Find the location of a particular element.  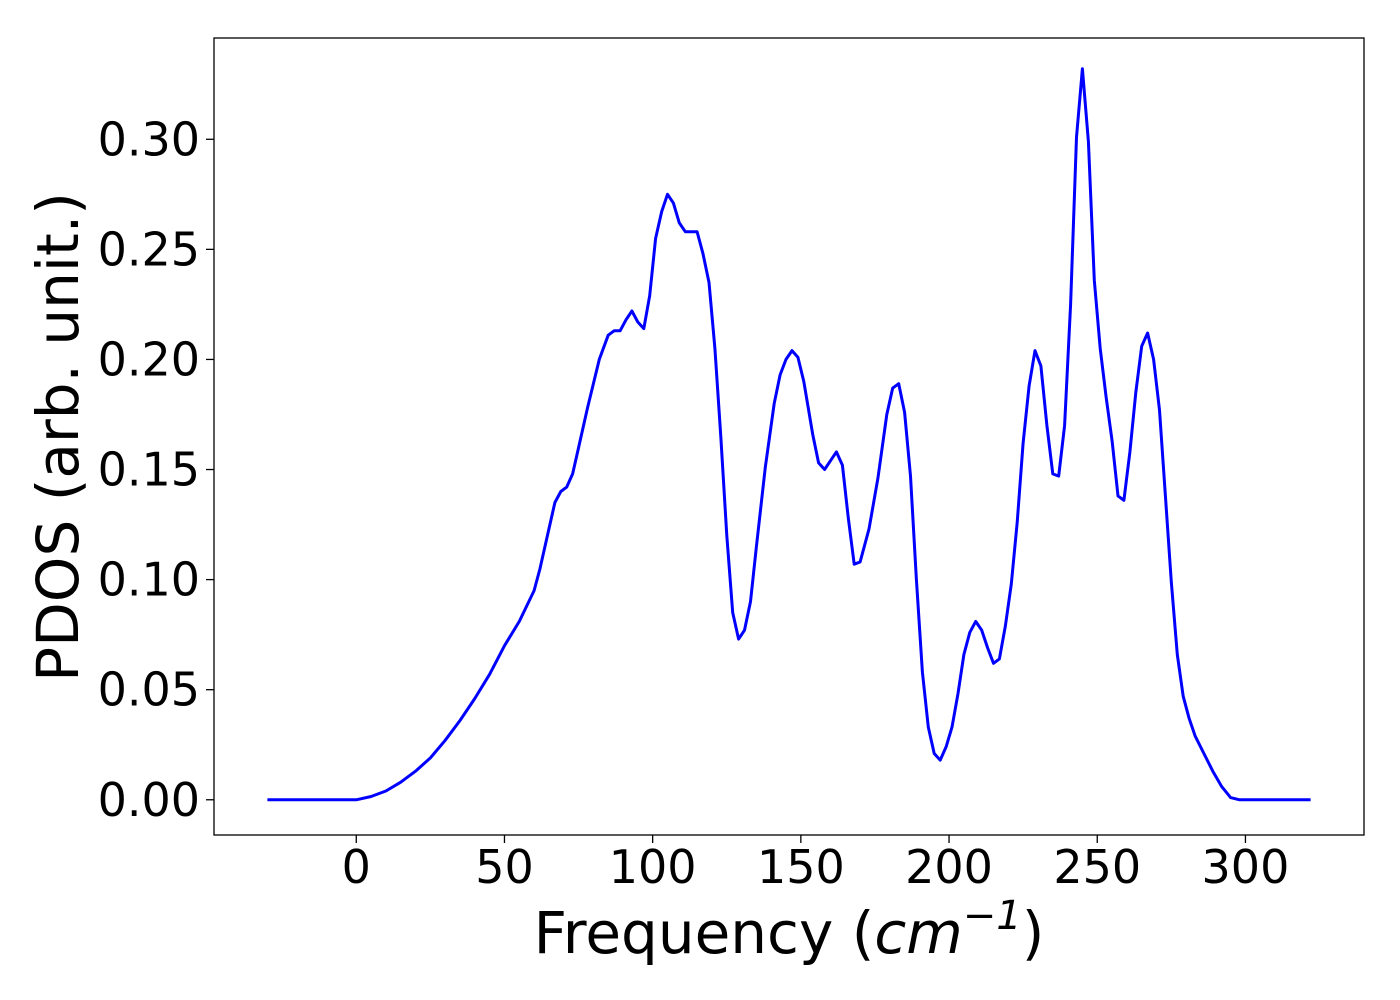

x-axis-label-main: Frequency ( is located at coordinates (704, 933).